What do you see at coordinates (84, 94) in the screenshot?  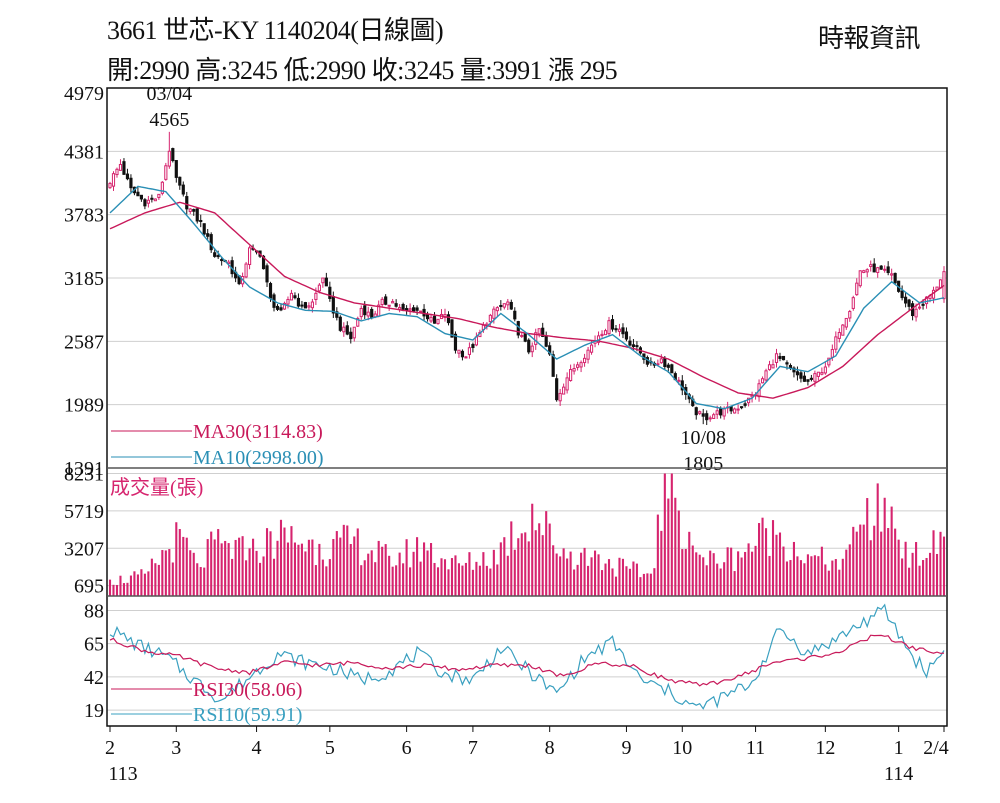 I see `price-tick-label: 4979` at bounding box center [84, 94].